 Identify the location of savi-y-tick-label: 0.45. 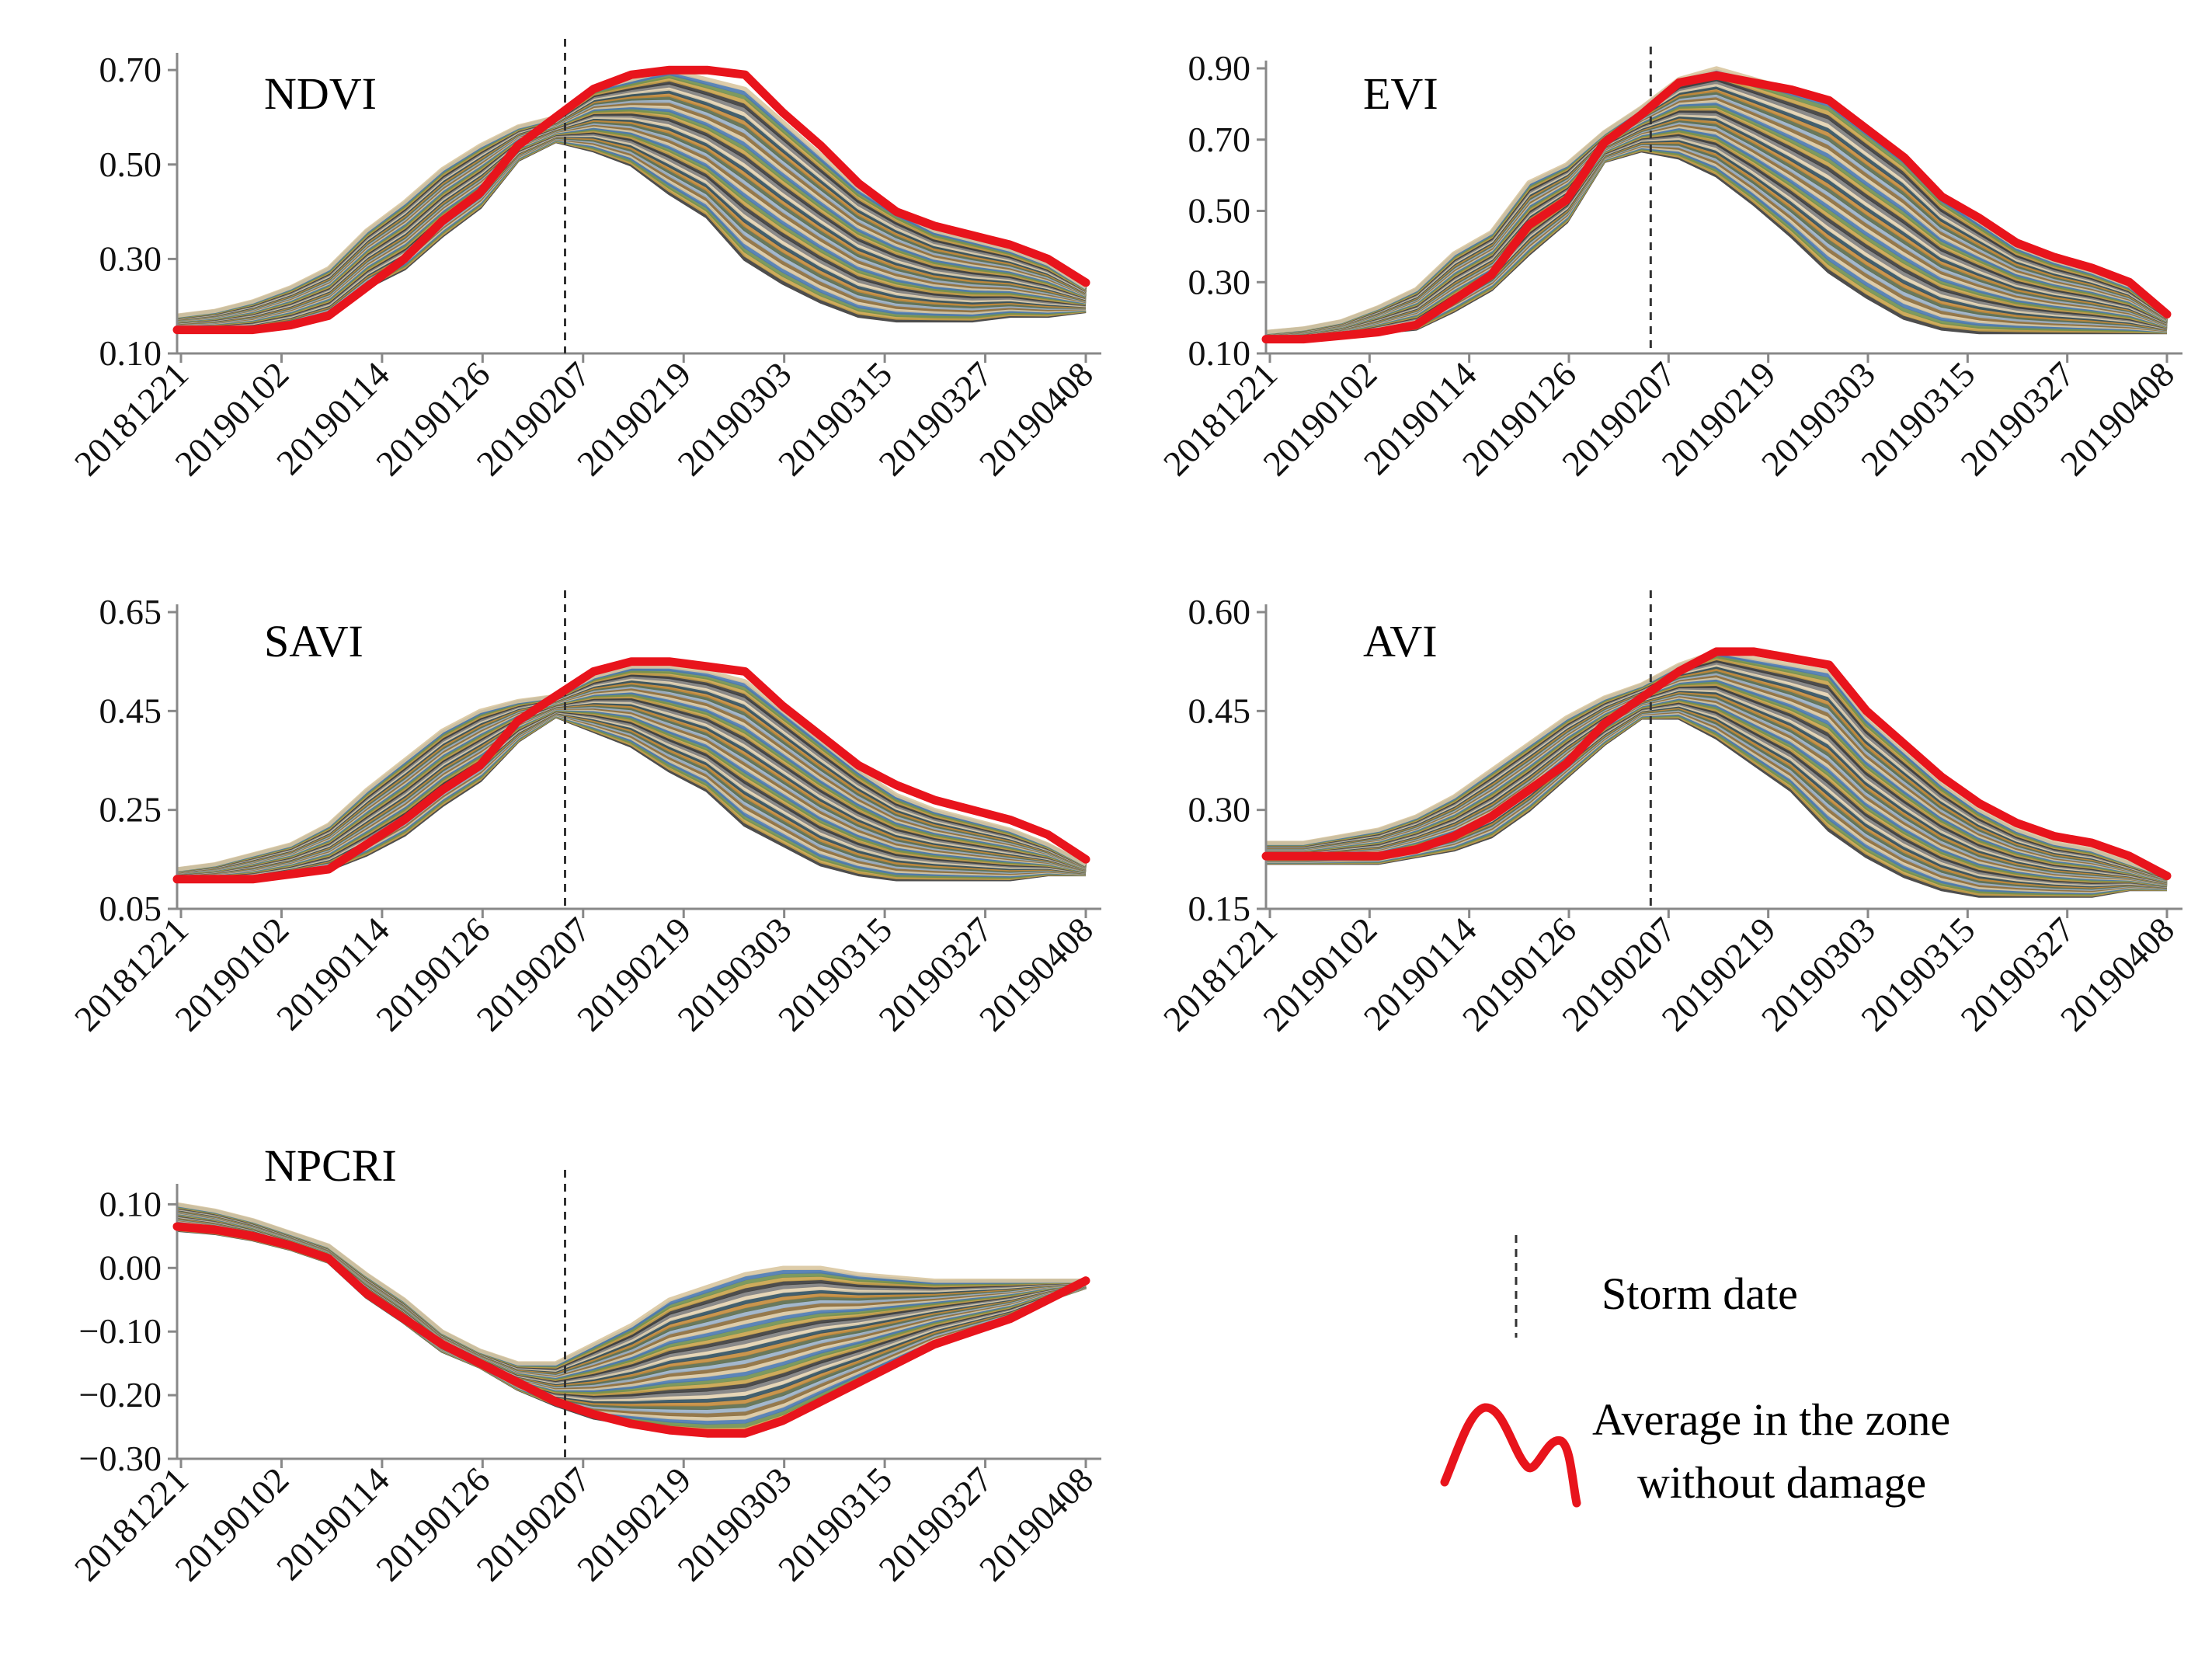
(130, 710).